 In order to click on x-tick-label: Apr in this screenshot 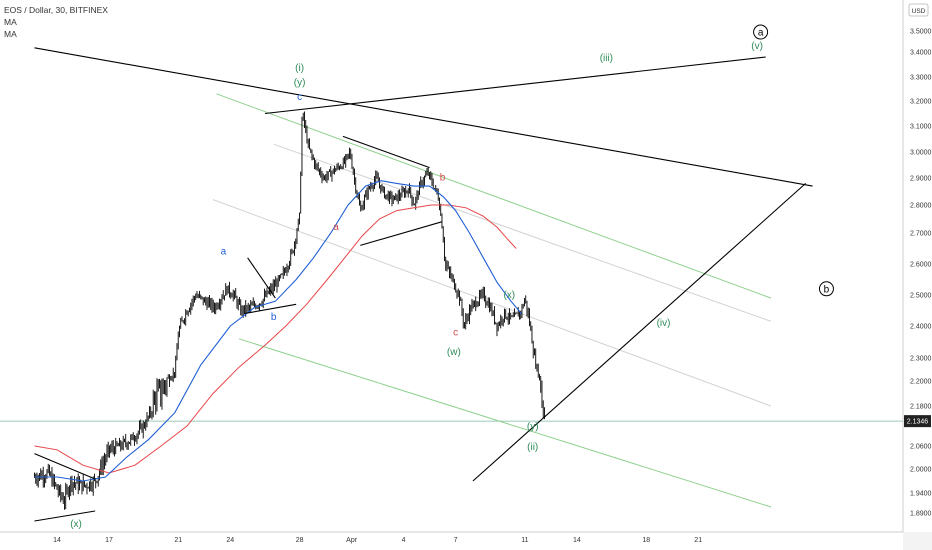, I will do `click(352, 540)`.